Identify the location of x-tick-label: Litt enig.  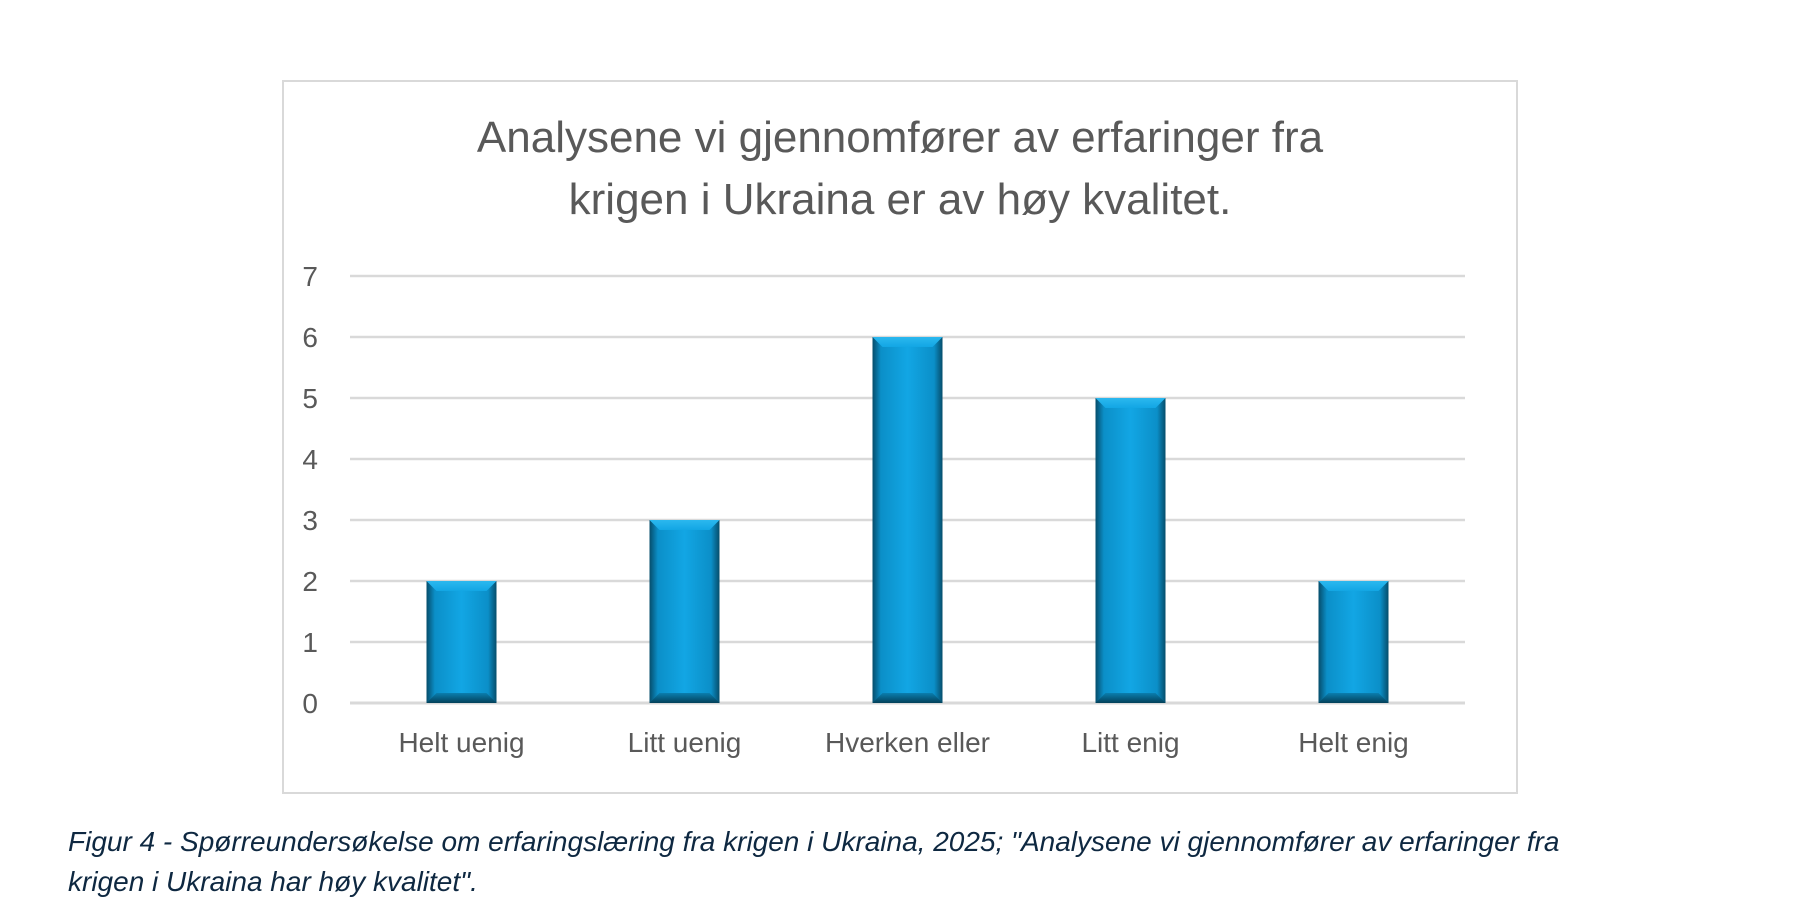
(1130, 742).